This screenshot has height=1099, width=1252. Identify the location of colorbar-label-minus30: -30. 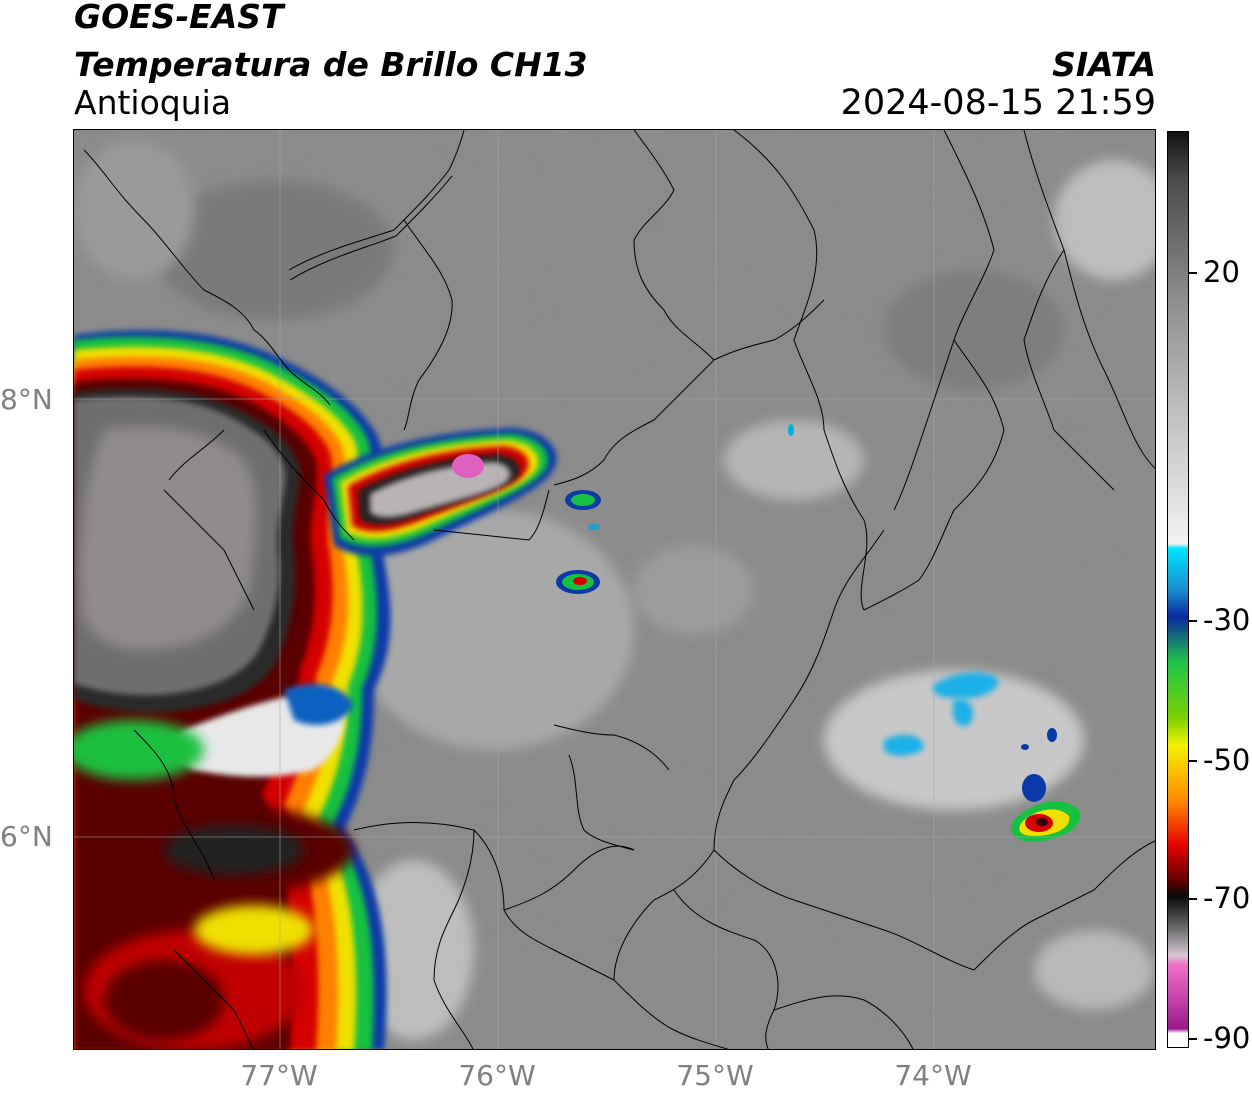
(1227, 620).